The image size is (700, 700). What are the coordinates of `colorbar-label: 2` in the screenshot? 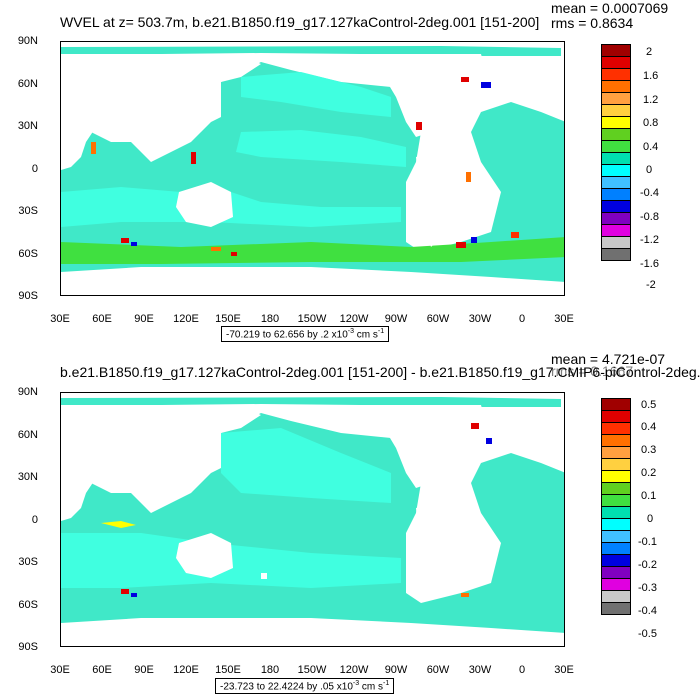 It's located at (649, 52).